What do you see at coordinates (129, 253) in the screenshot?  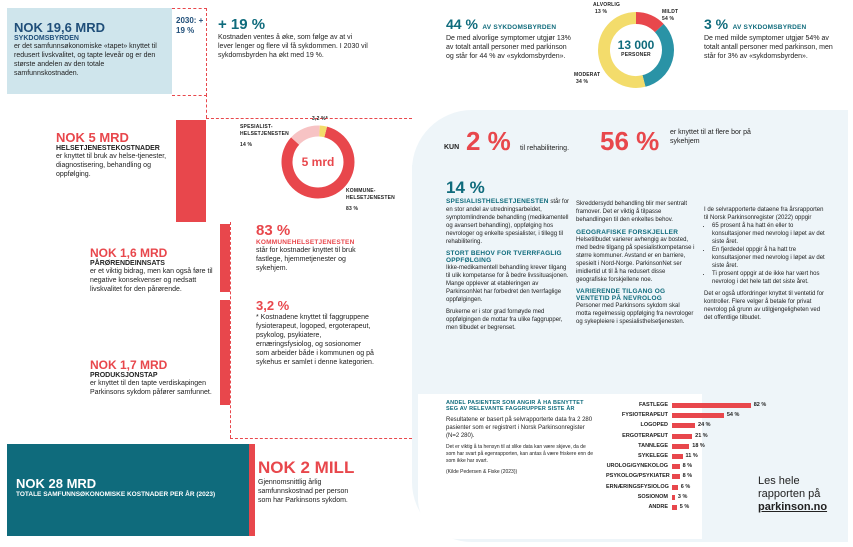 I see `paaror-title: NOK 1,6 MRD` at bounding box center [129, 253].